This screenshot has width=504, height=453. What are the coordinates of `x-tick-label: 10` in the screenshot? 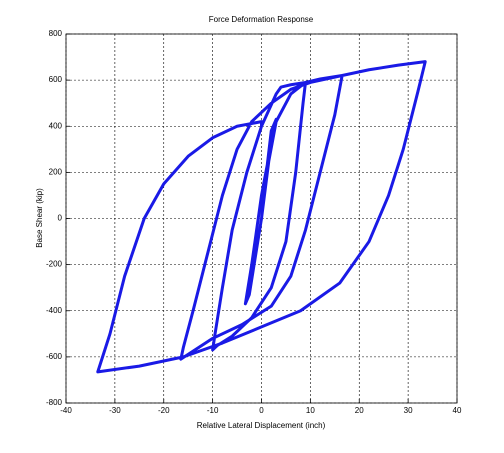 It's located at (310, 410).